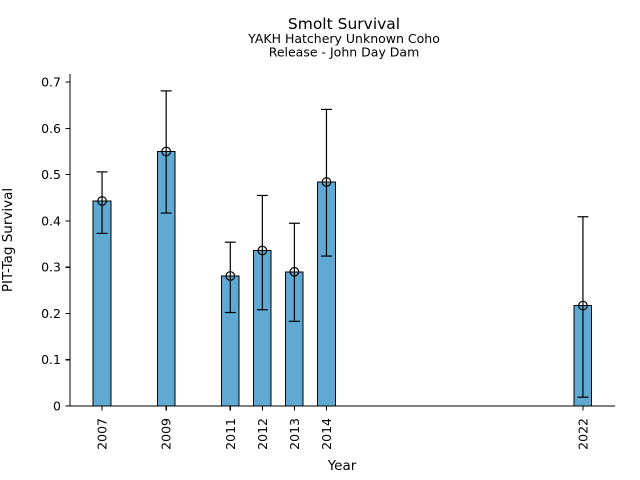  What do you see at coordinates (262, 250) in the screenshot?
I see `point-marker-2012` at bounding box center [262, 250].